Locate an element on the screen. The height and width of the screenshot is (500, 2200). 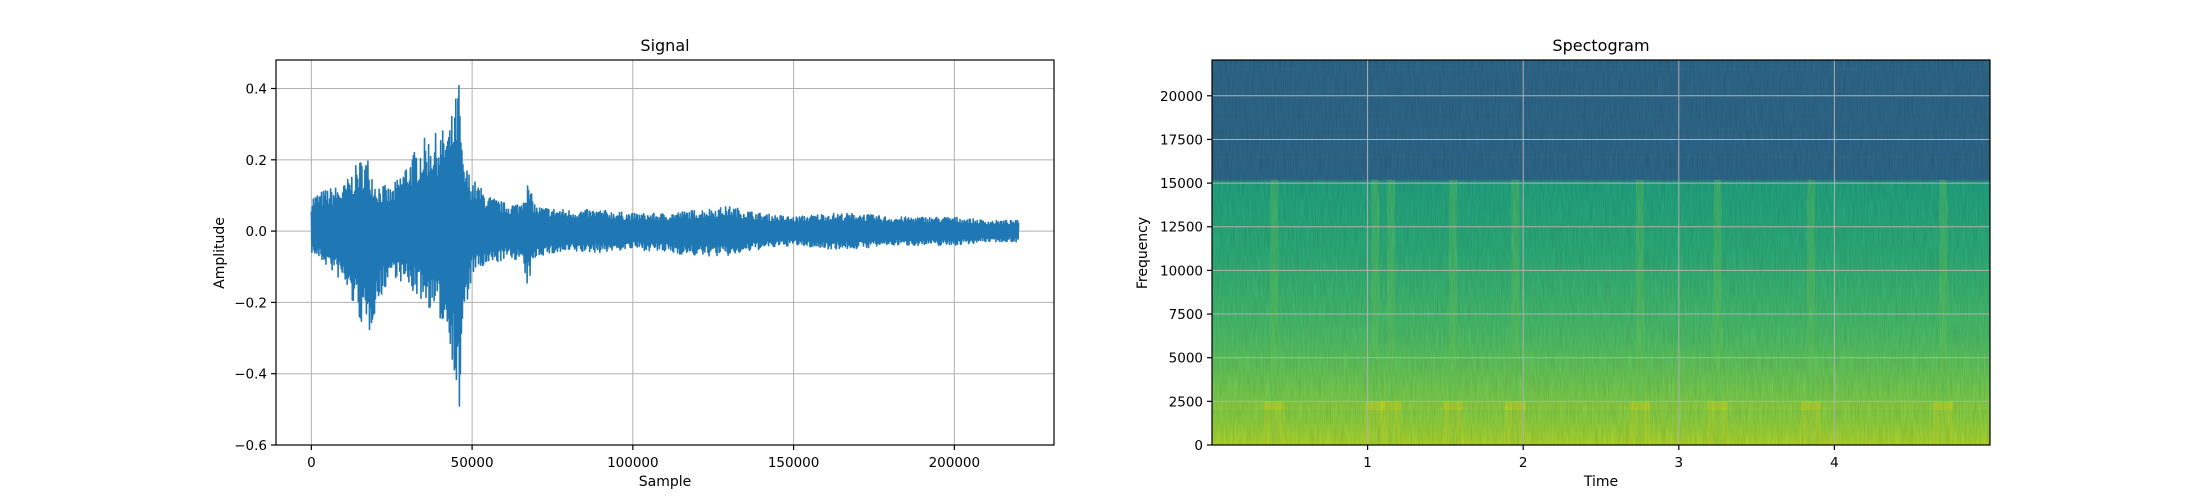
signal-title: Signal is located at coordinates (664, 45).